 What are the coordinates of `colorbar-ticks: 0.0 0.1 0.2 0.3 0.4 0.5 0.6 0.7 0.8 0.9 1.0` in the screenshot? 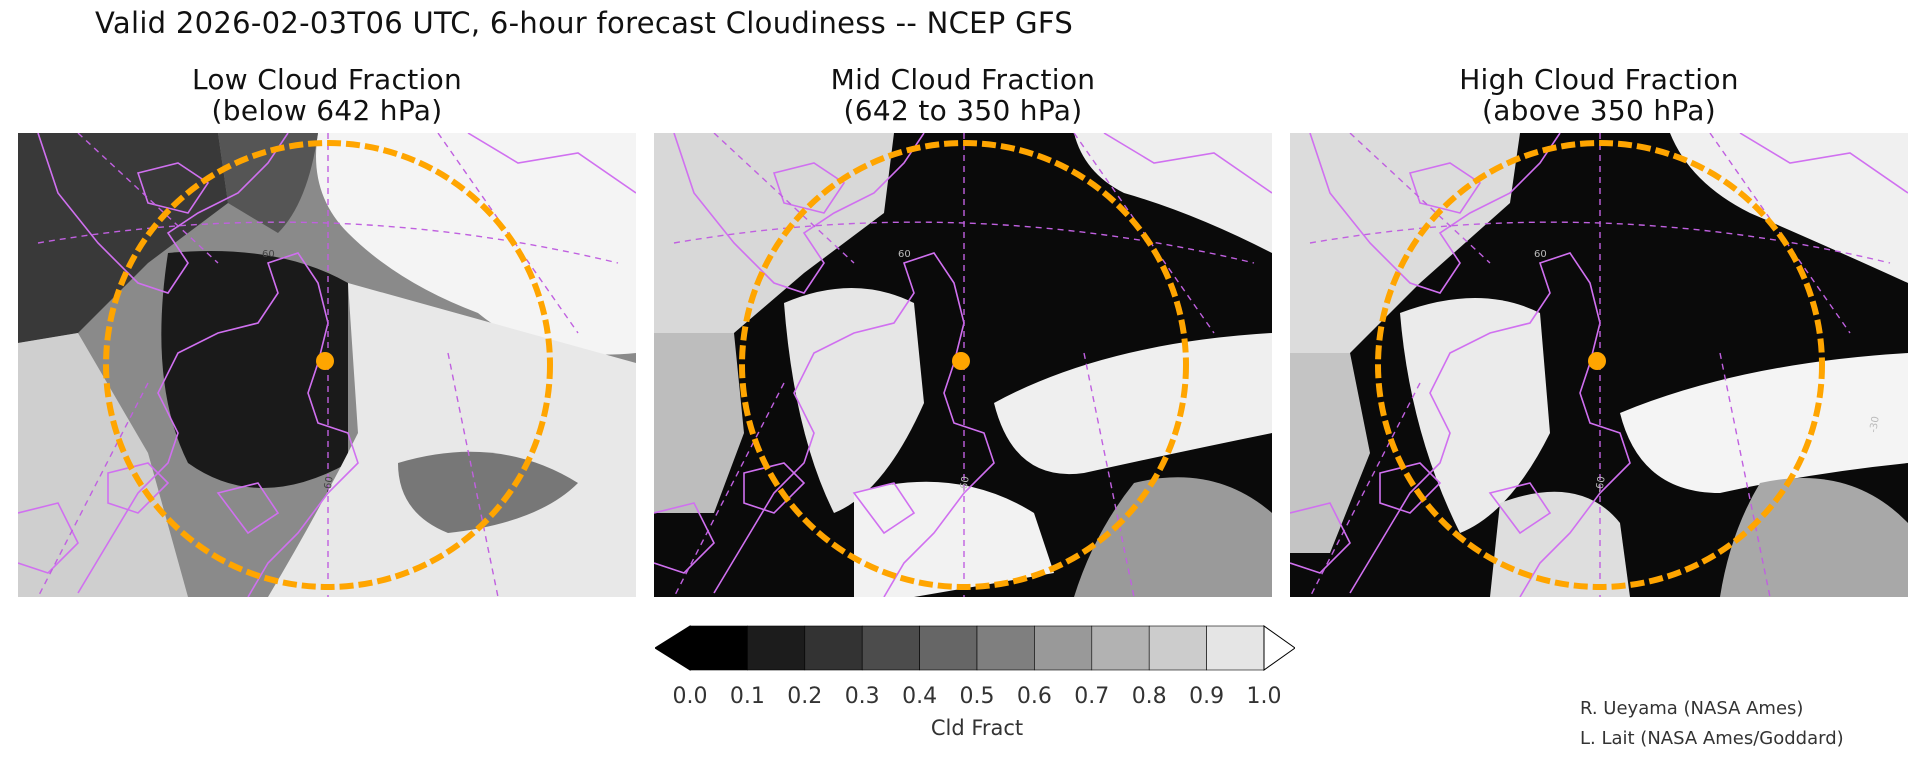 It's located at (977, 699).